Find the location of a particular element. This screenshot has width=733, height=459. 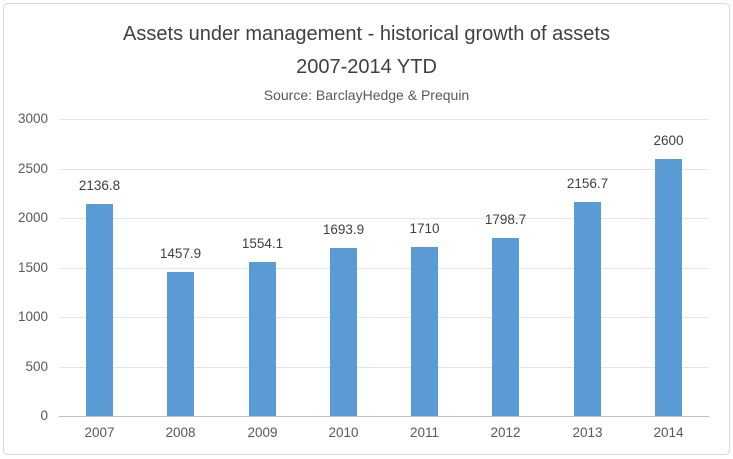

bar-2011 is located at coordinates (424, 331).